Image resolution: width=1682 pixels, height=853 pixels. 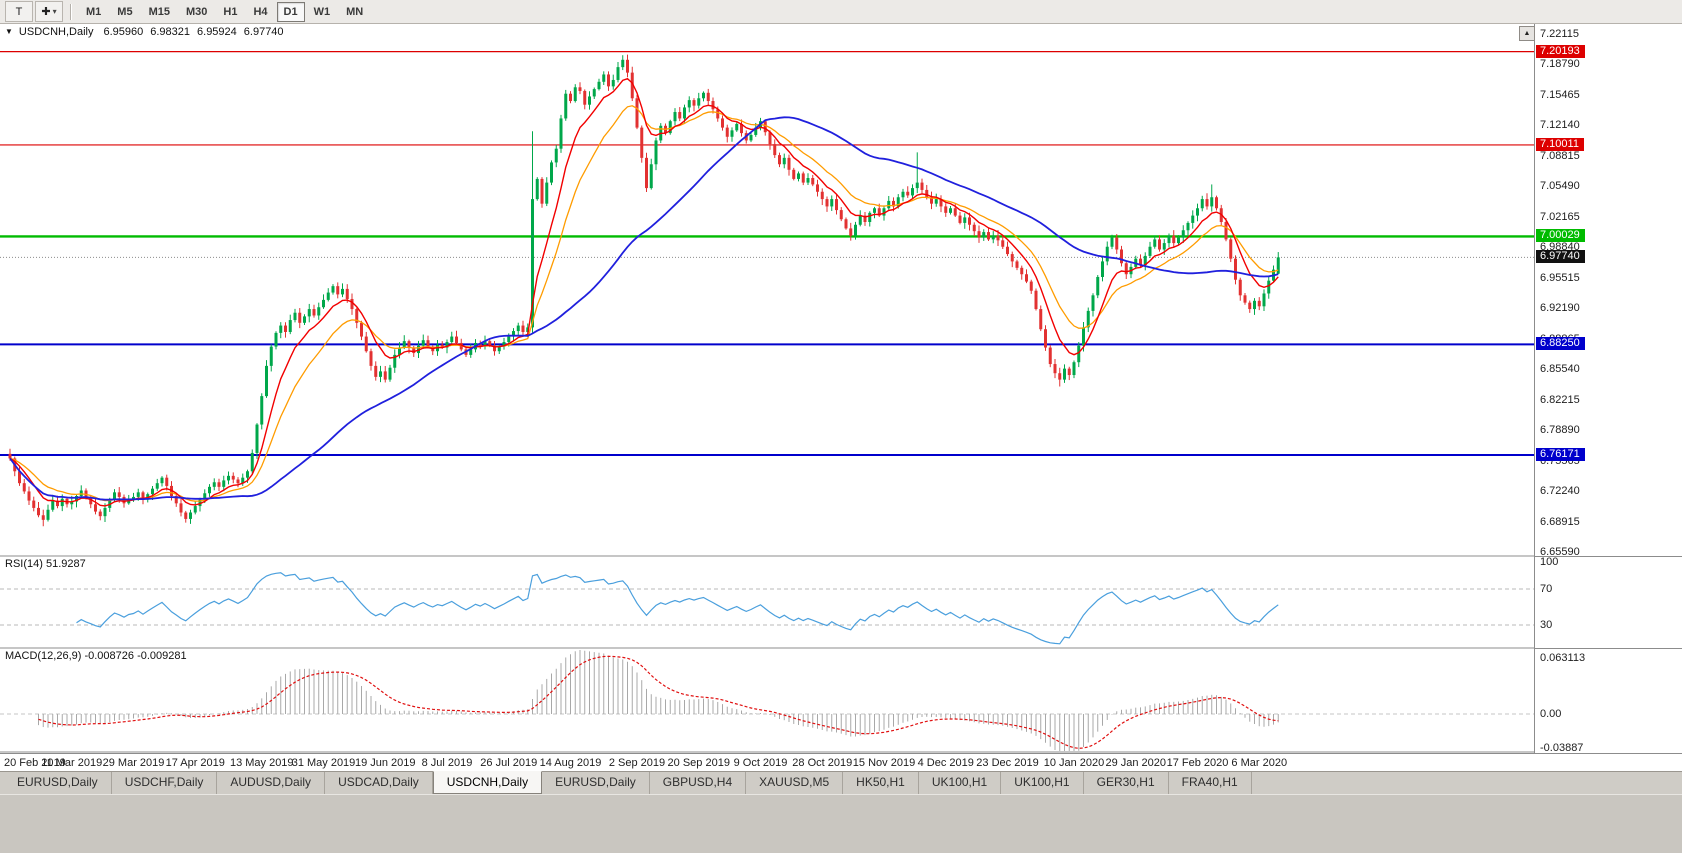 I want to click on dropdown-arrow-icon: ▾, so click(x=54, y=11).